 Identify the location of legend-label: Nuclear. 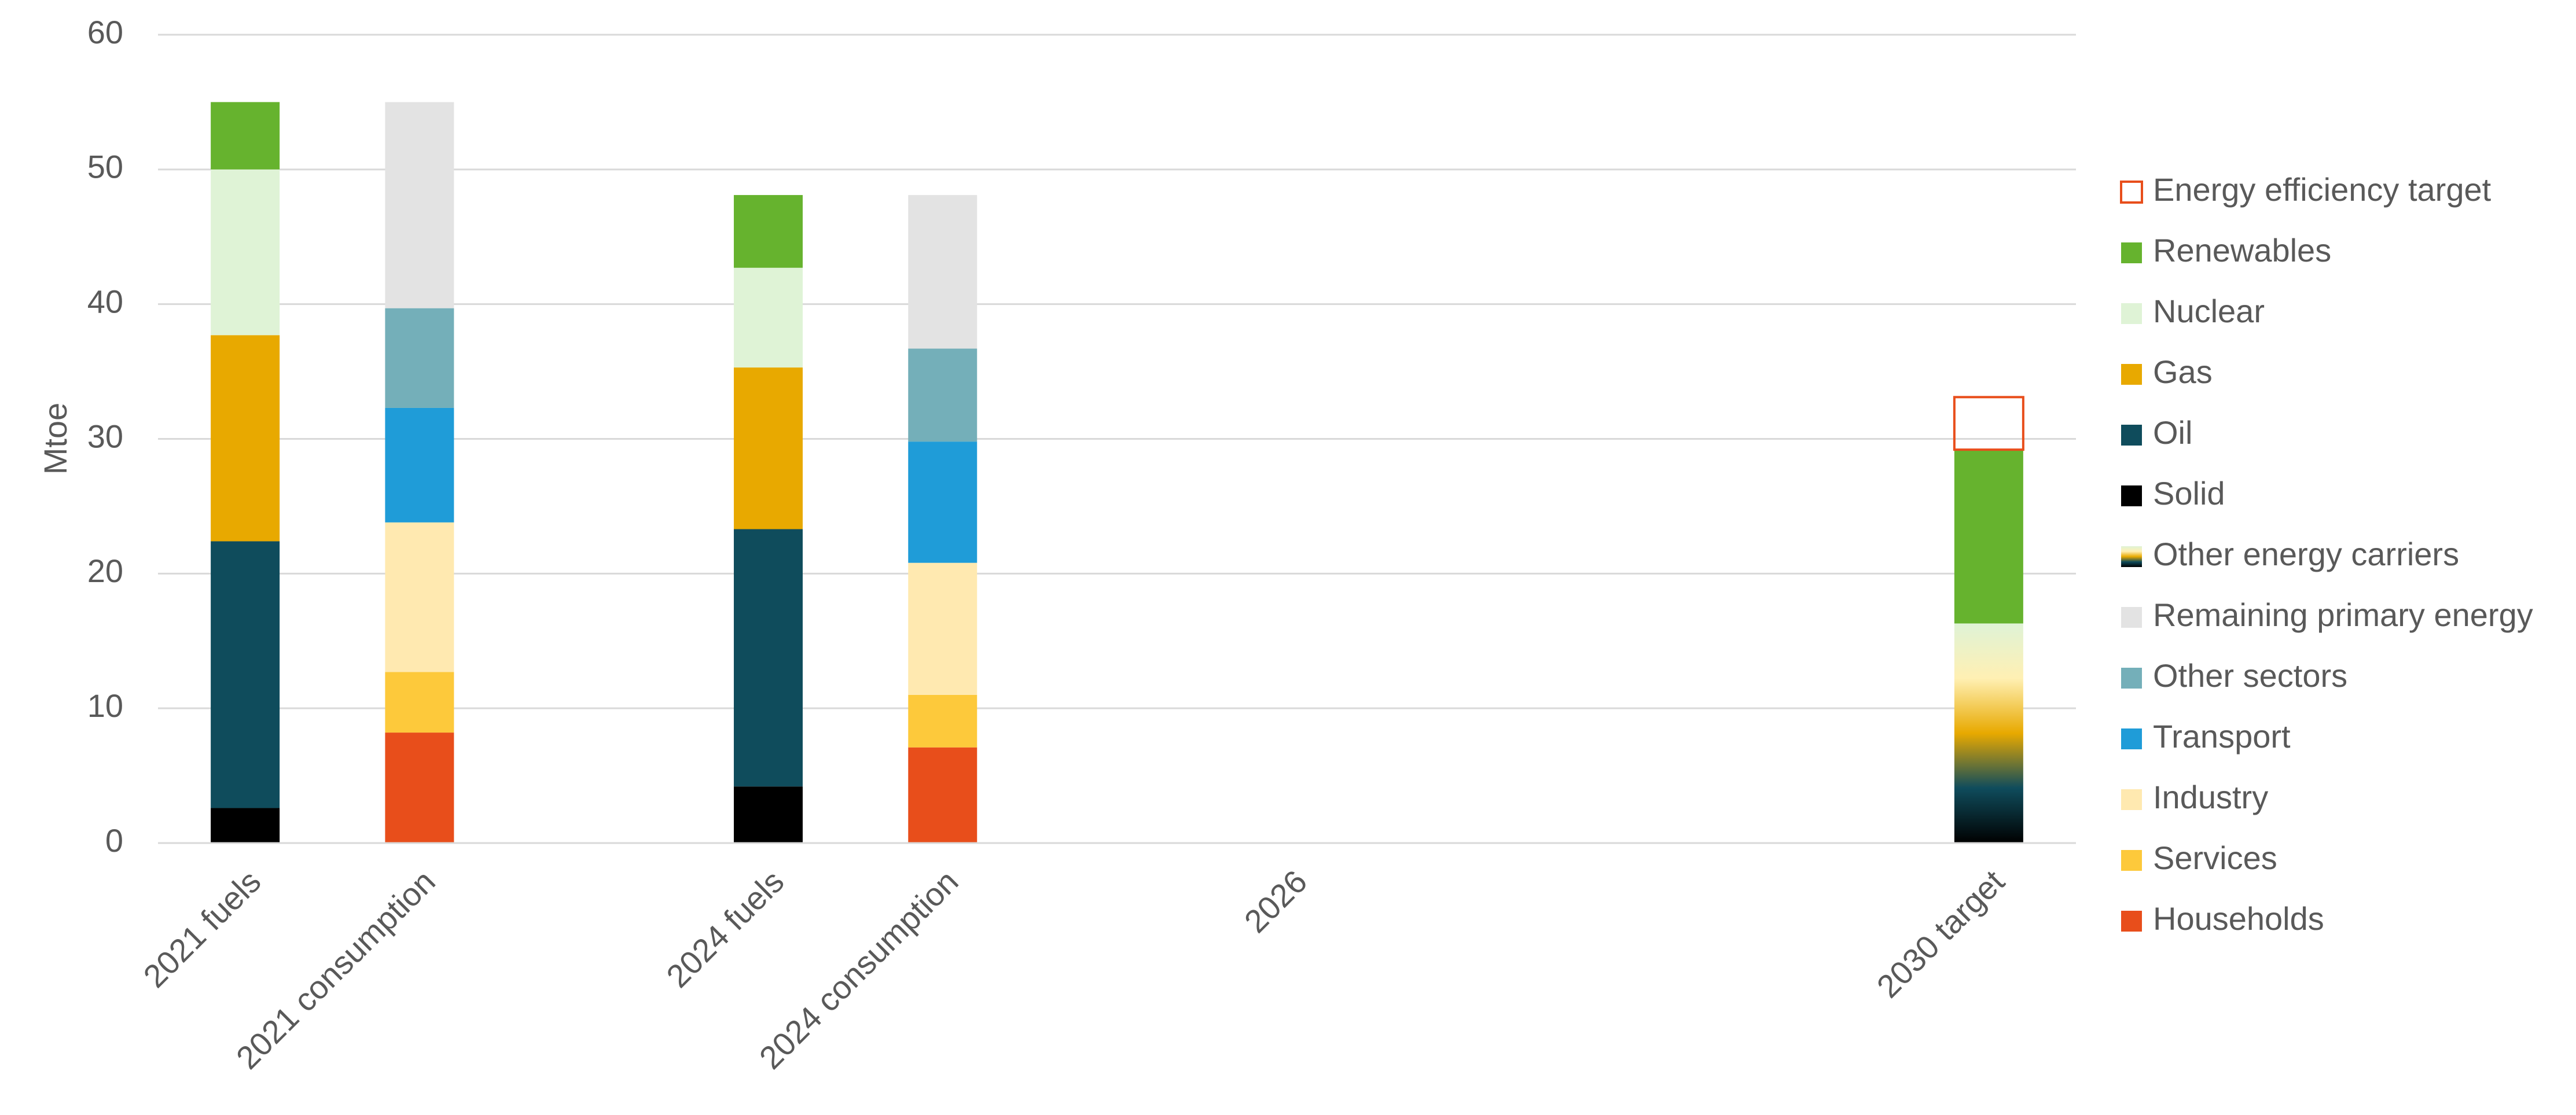
(2209, 311).